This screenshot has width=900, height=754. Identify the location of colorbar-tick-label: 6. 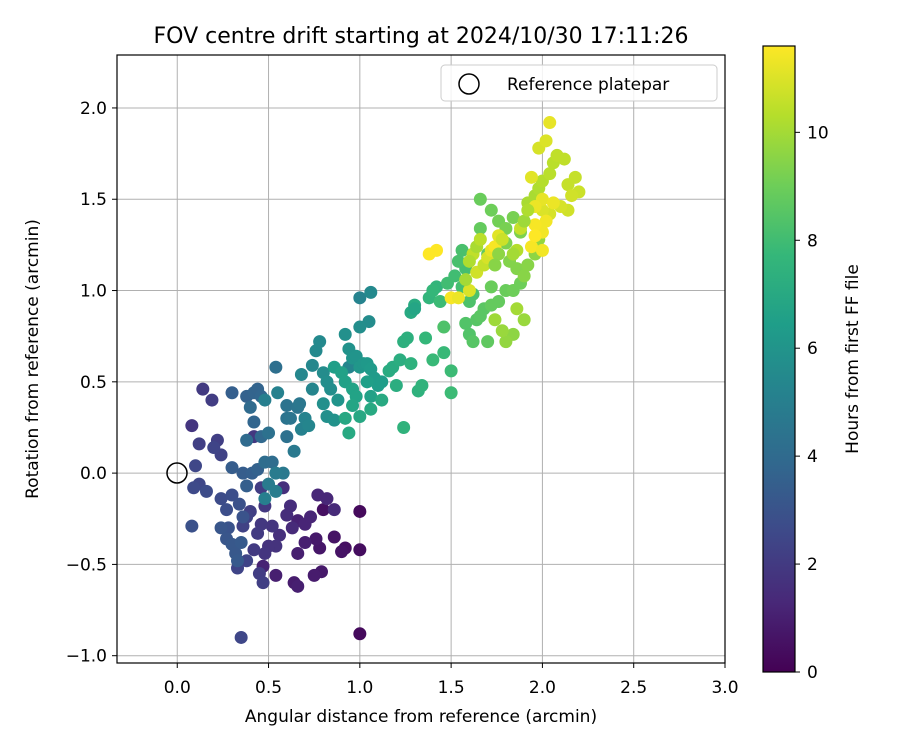
(812, 349).